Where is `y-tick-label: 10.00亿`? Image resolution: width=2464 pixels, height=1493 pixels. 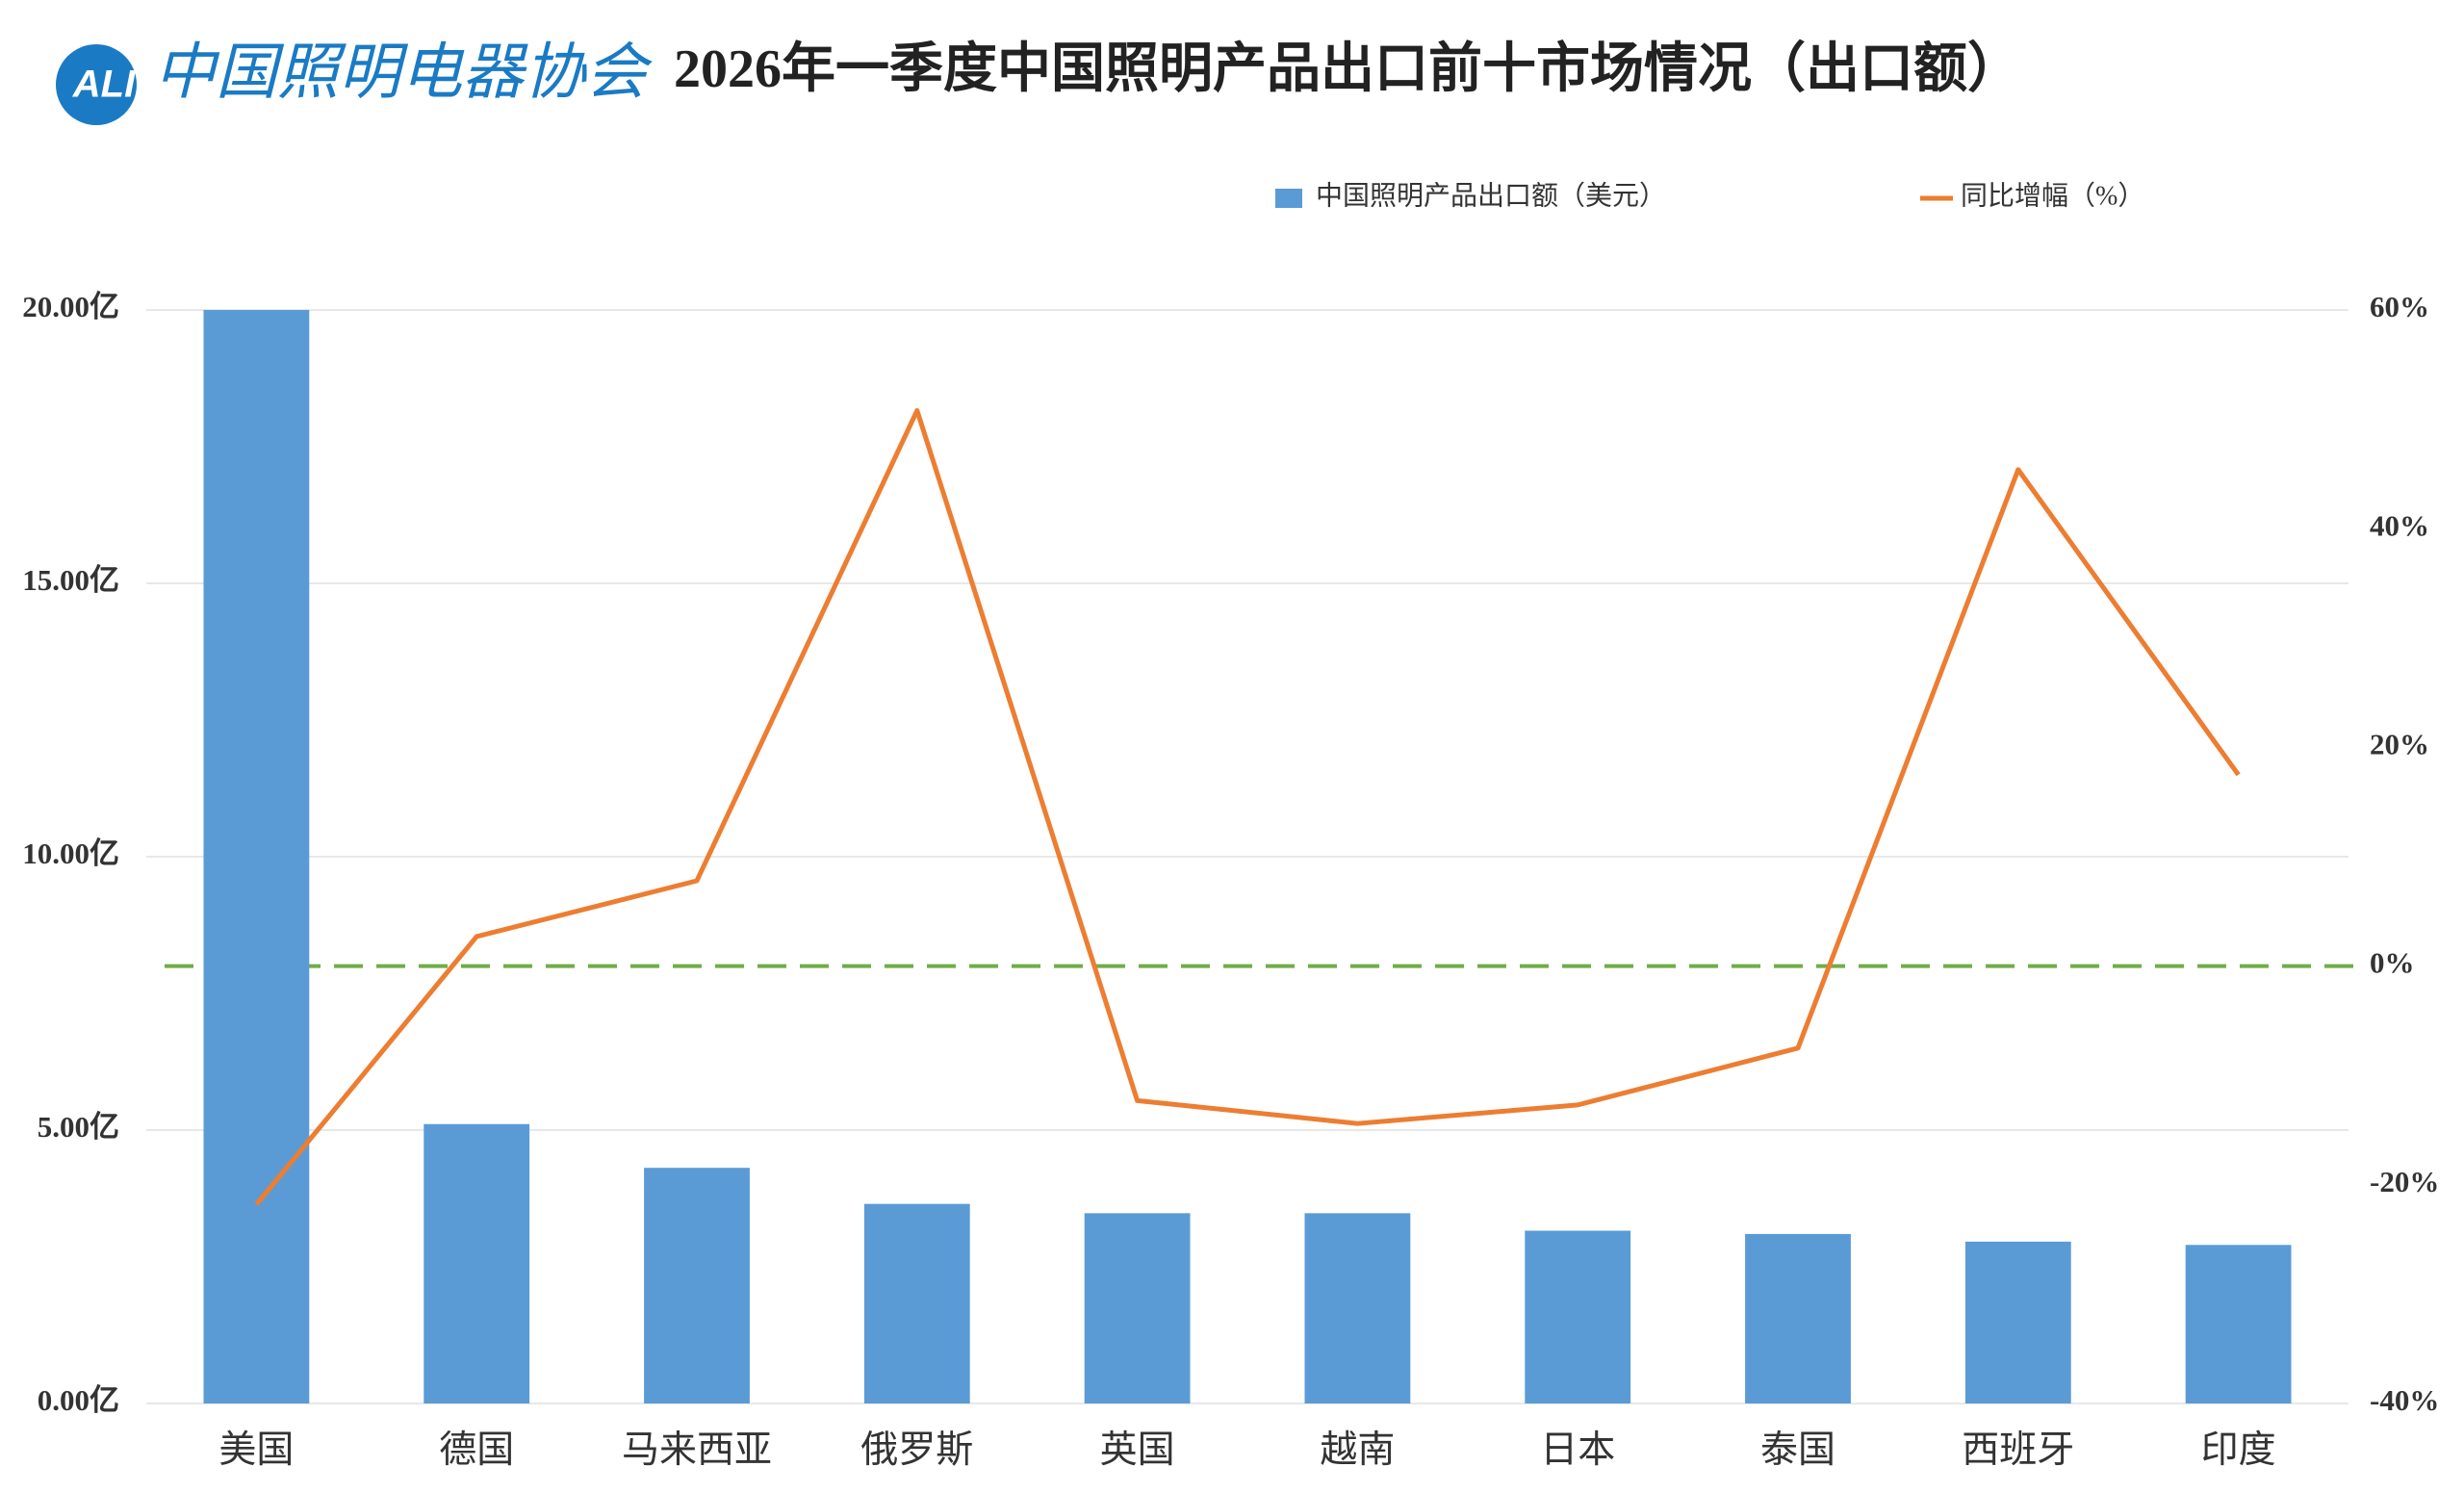
y-tick-label: 10.00亿 is located at coordinates (70, 853).